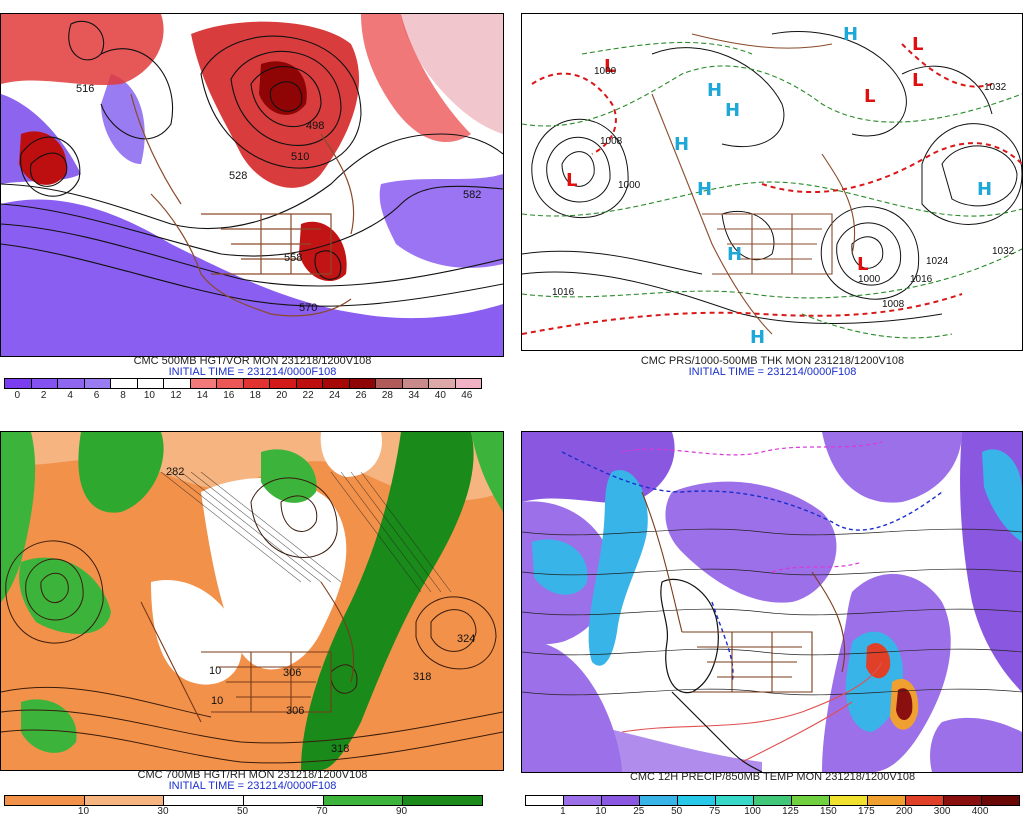  I want to click on color-bar-label: 26, so click(361, 395).